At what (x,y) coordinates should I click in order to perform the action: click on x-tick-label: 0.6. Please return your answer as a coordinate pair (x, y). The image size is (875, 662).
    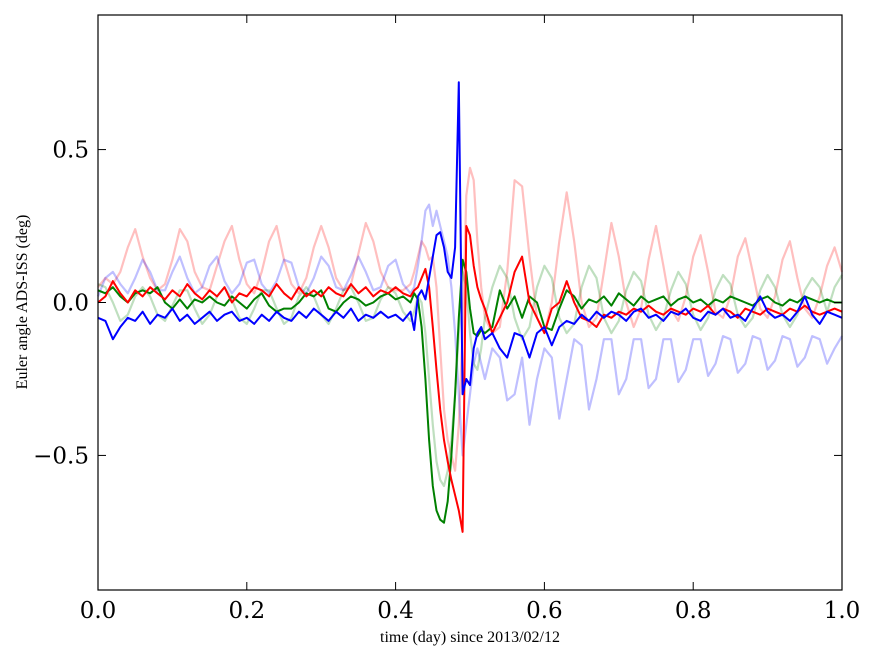
    Looking at the image, I should click on (544, 611).